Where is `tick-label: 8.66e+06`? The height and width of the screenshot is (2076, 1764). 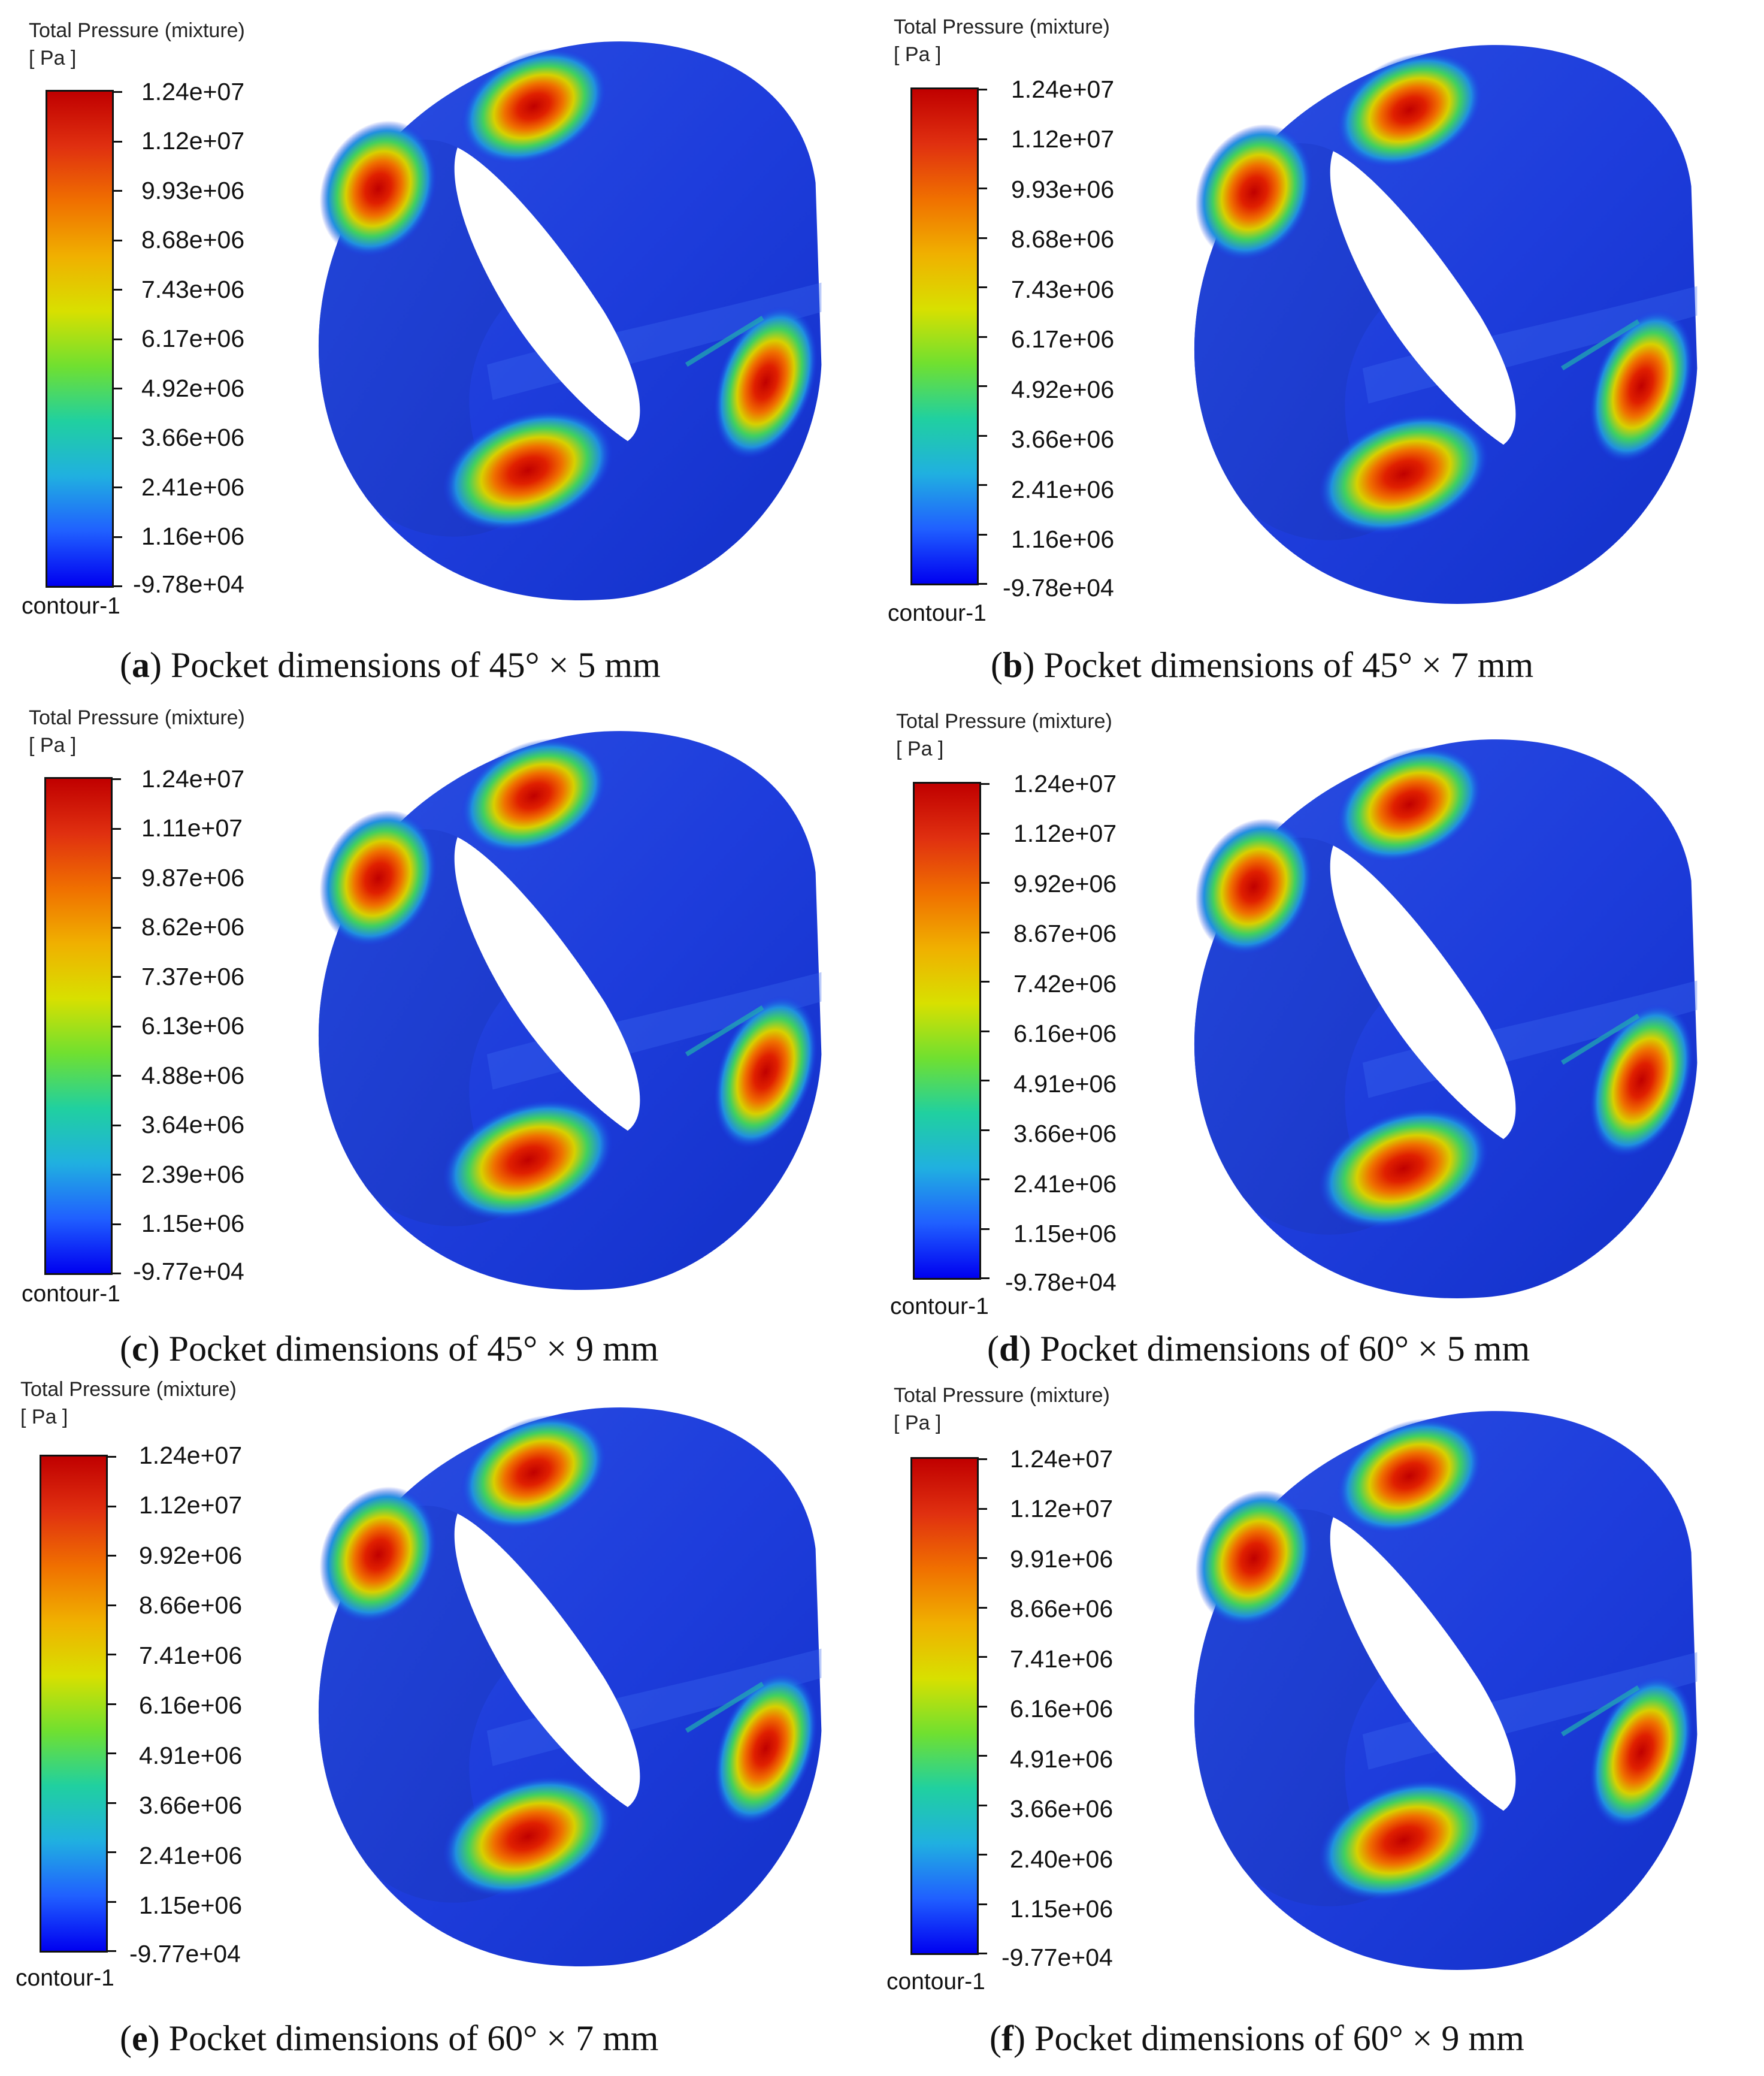 tick-label: 8.66e+06 is located at coordinates (191, 1605).